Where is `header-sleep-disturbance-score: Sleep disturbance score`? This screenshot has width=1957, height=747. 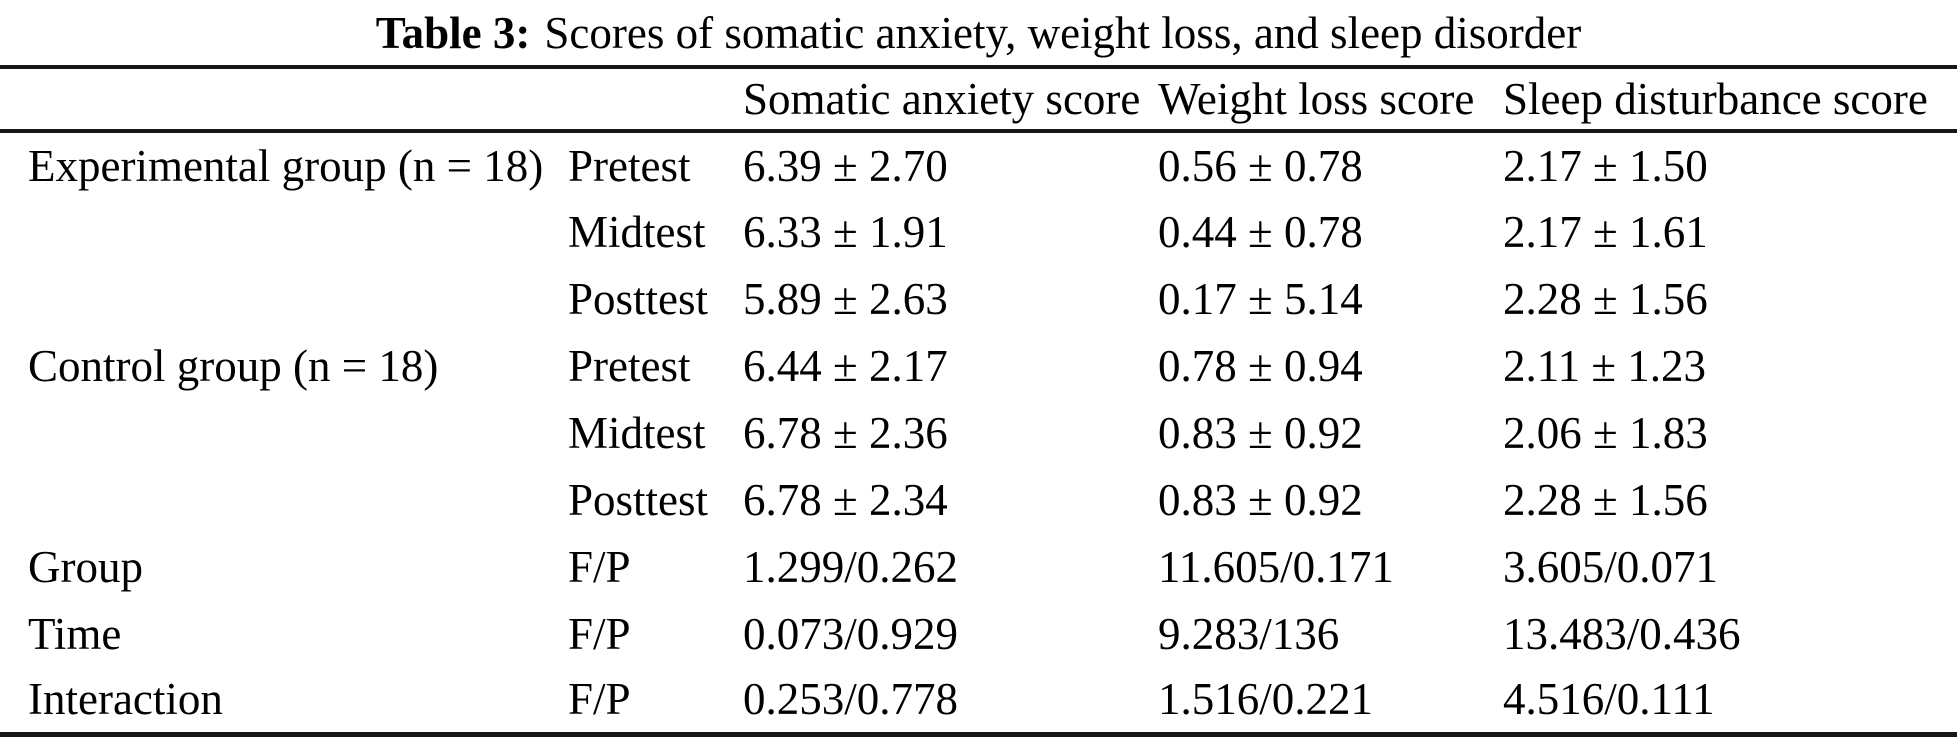 header-sleep-disturbance-score: Sleep disturbance score is located at coordinates (1715, 99).